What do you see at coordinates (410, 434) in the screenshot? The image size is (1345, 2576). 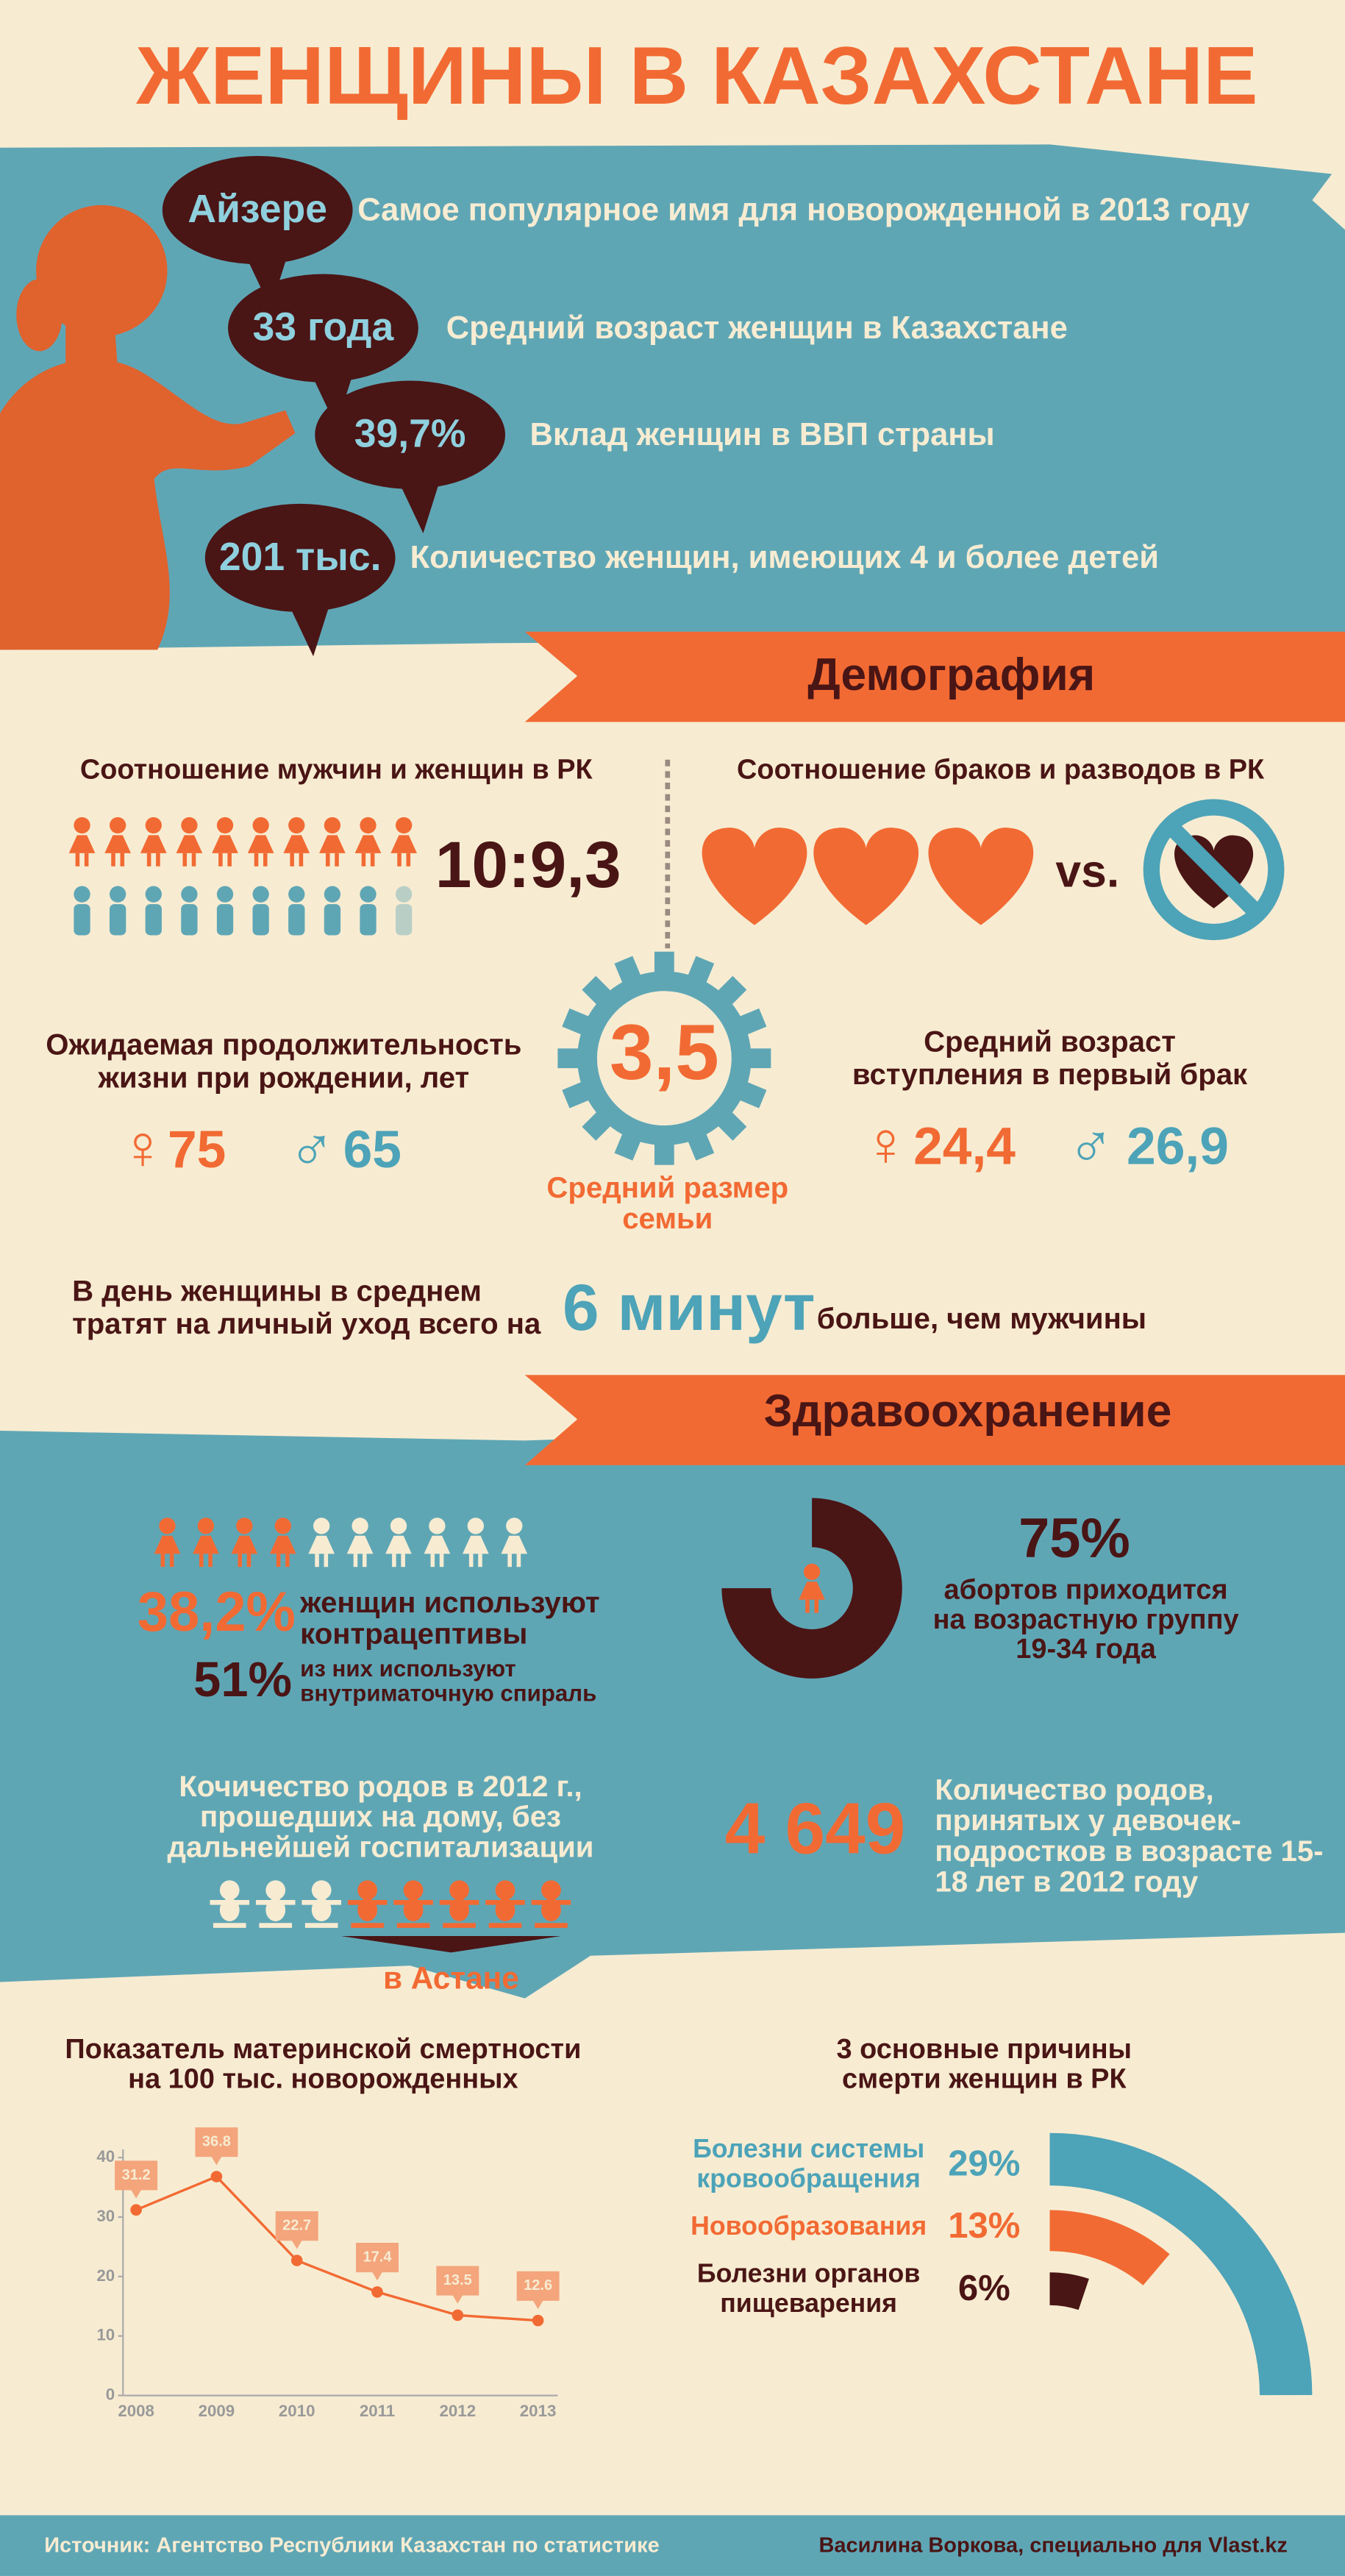 I see `speech-bubble` at bounding box center [410, 434].